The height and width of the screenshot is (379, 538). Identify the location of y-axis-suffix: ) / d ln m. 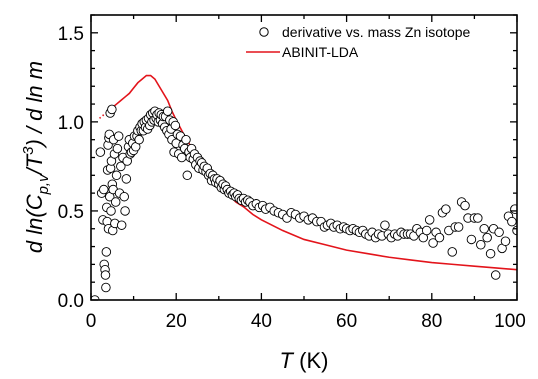
(34, 105).